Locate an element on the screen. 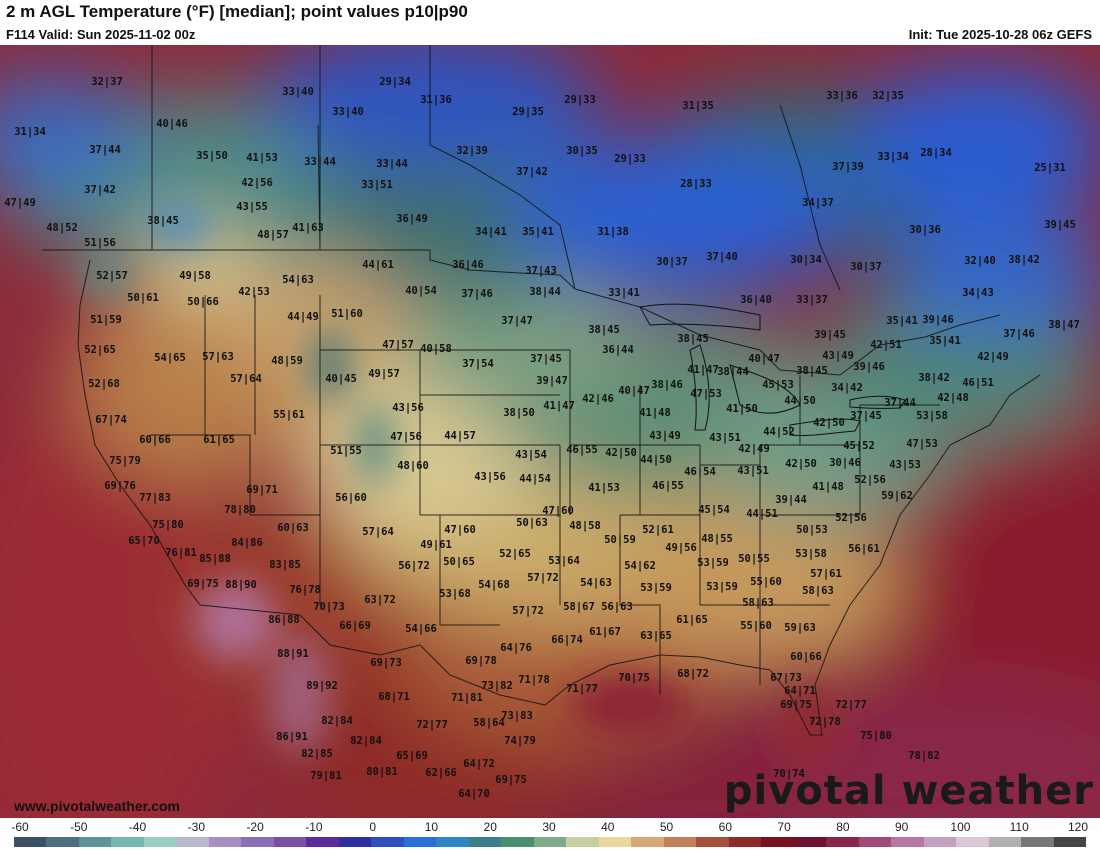 The height and width of the screenshot is (850, 1100). colorbar-tick-label: -60 is located at coordinates (20, 827).